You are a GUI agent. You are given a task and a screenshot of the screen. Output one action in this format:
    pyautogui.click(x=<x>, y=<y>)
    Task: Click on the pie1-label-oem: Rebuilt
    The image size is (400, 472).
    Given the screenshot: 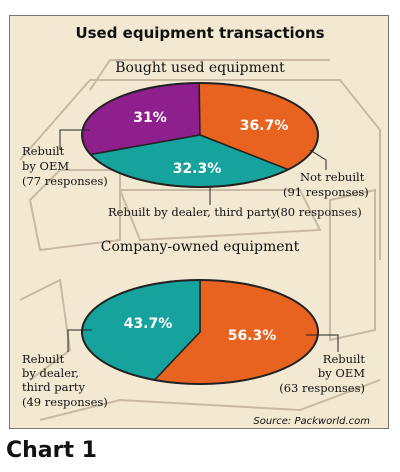 What is the action you would take?
    pyautogui.click(x=43, y=151)
    